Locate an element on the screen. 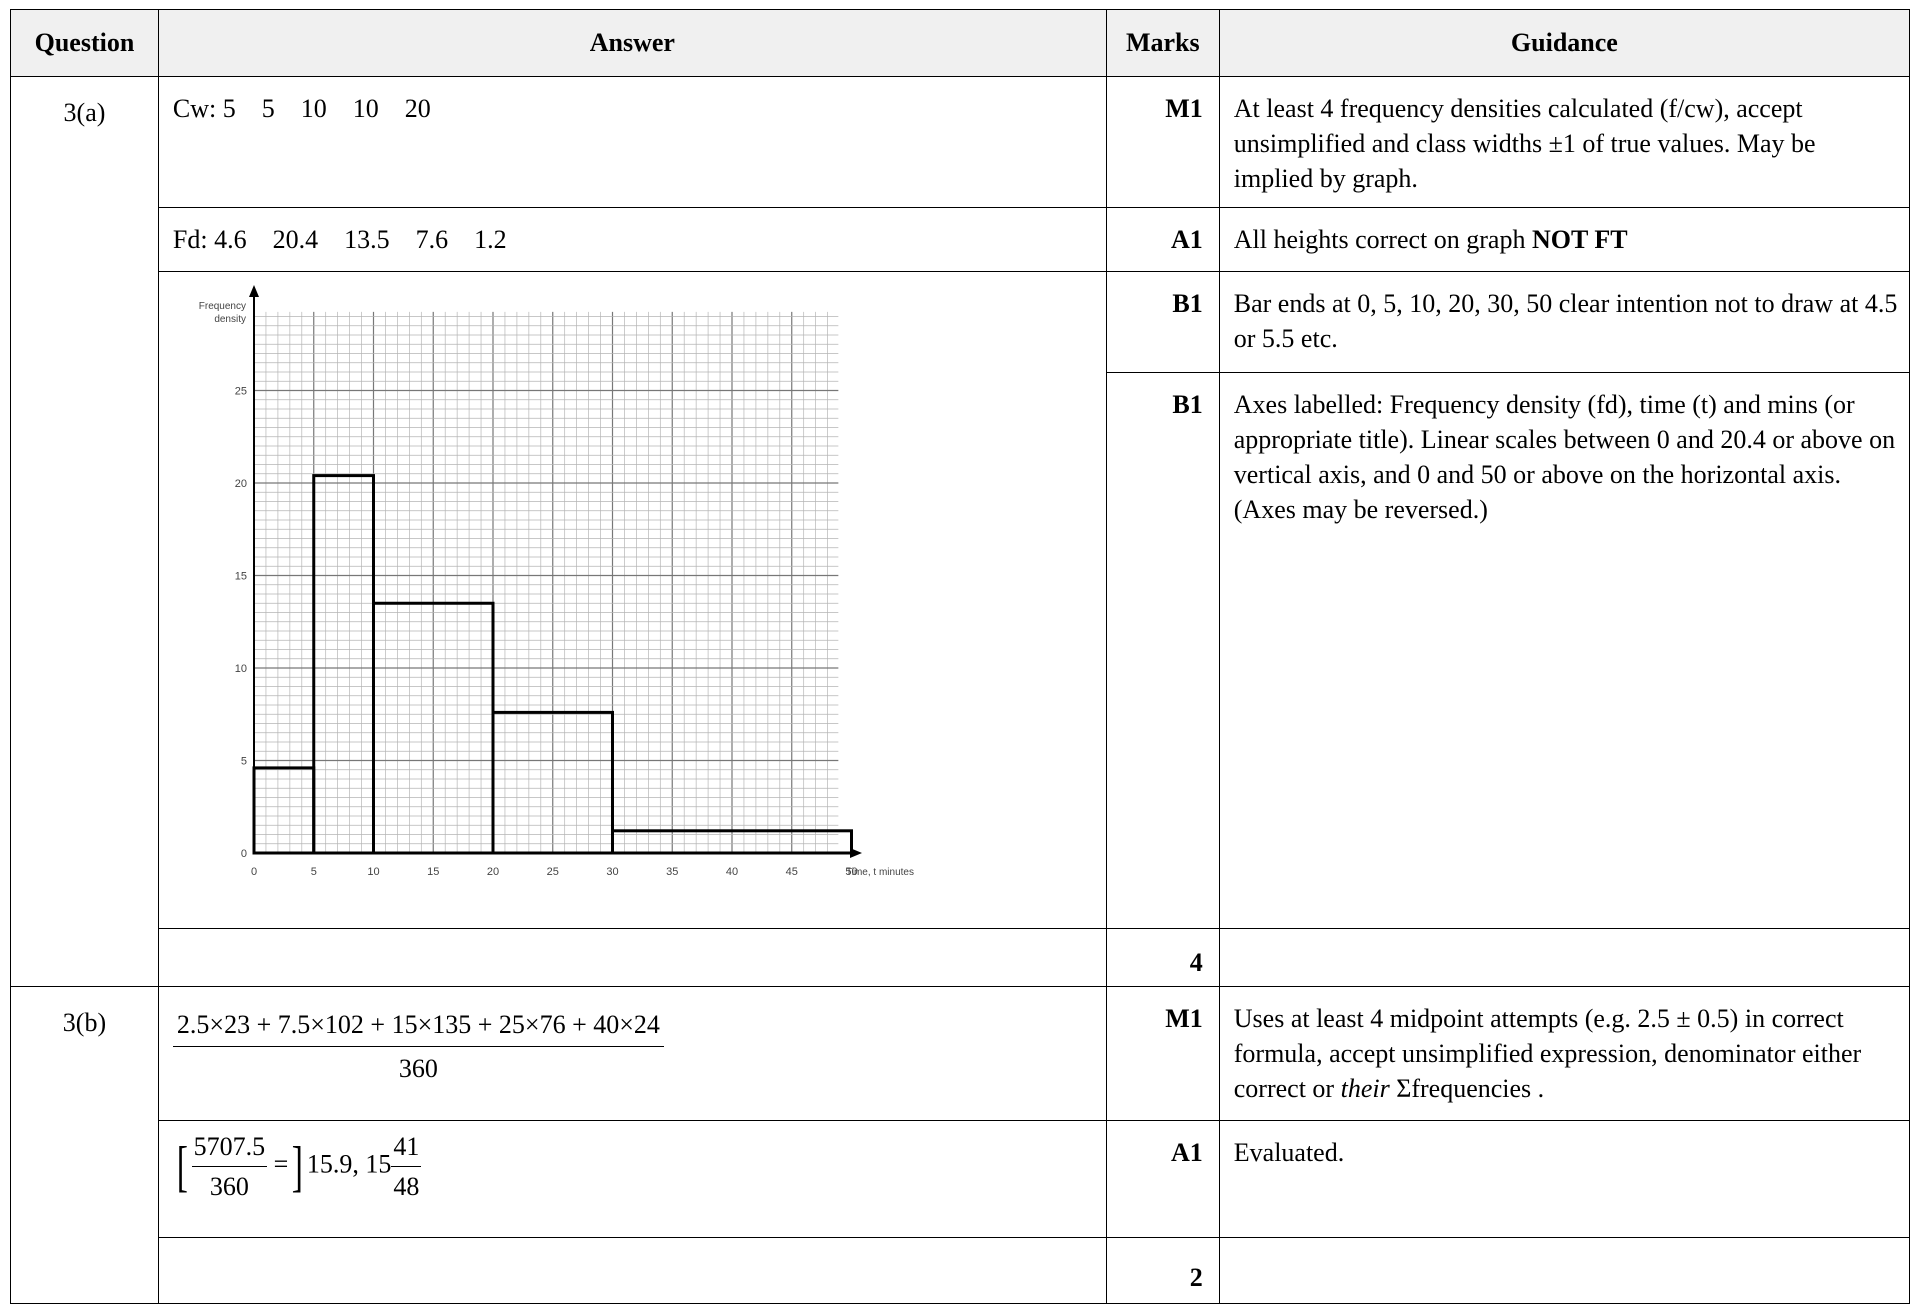 This screenshot has height=1304, width=1910. y-tick-label: 20 is located at coordinates (241, 484).